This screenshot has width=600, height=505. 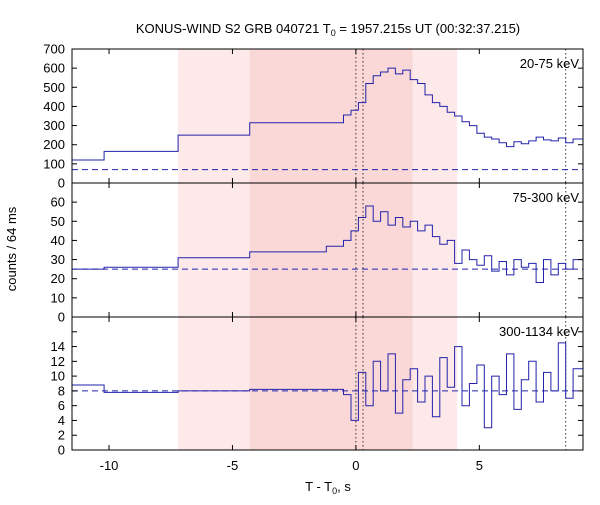 What do you see at coordinates (61, 405) in the screenshot?
I see `y-tick-label: 6` at bounding box center [61, 405].